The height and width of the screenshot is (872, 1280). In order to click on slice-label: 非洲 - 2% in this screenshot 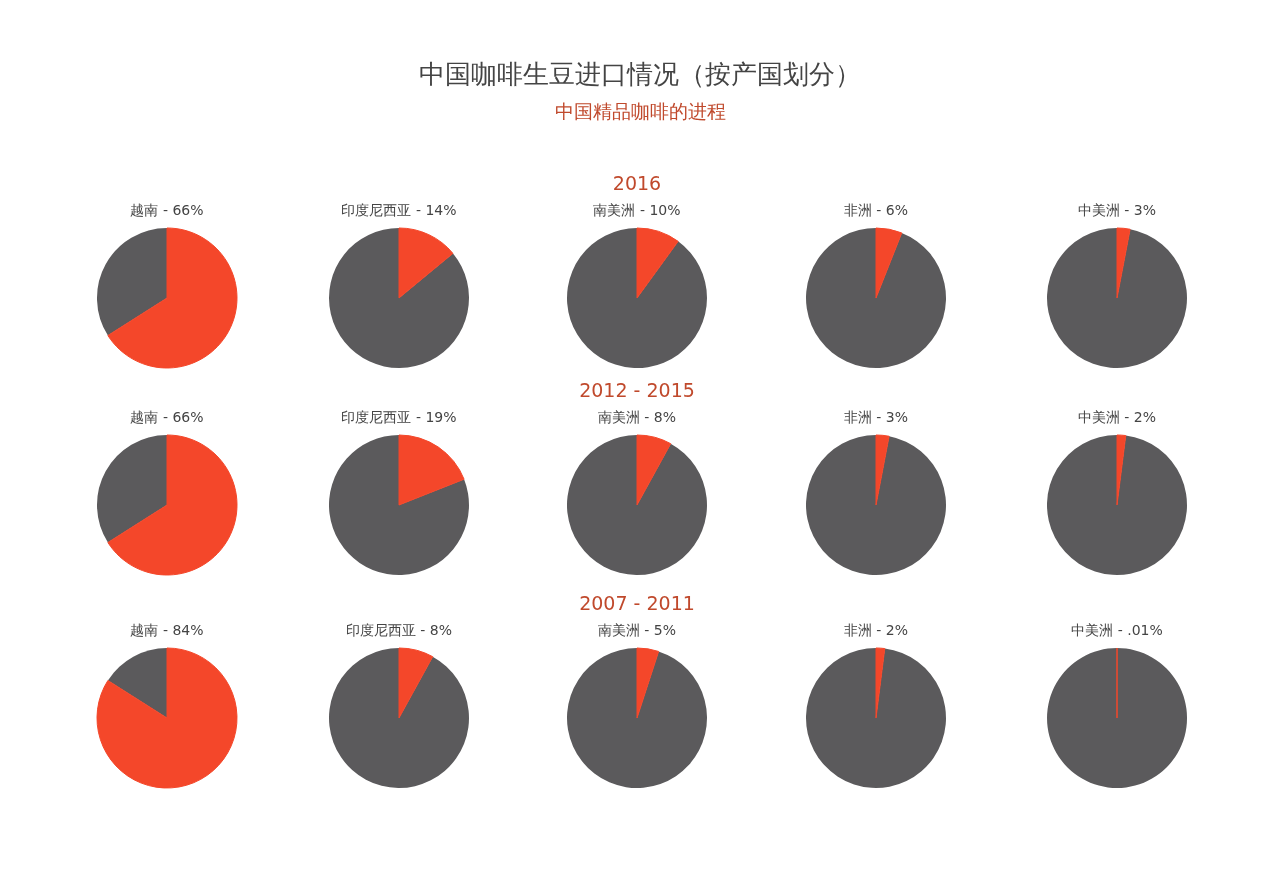, I will do `click(876, 630)`.